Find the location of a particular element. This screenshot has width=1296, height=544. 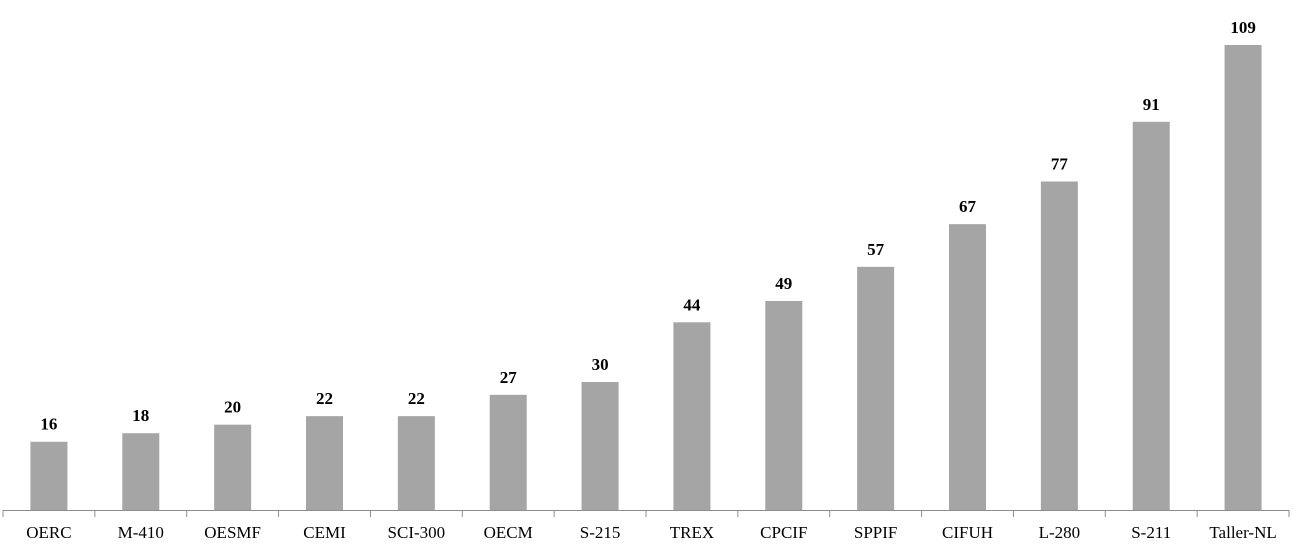

bar-cemi is located at coordinates (324, 463).